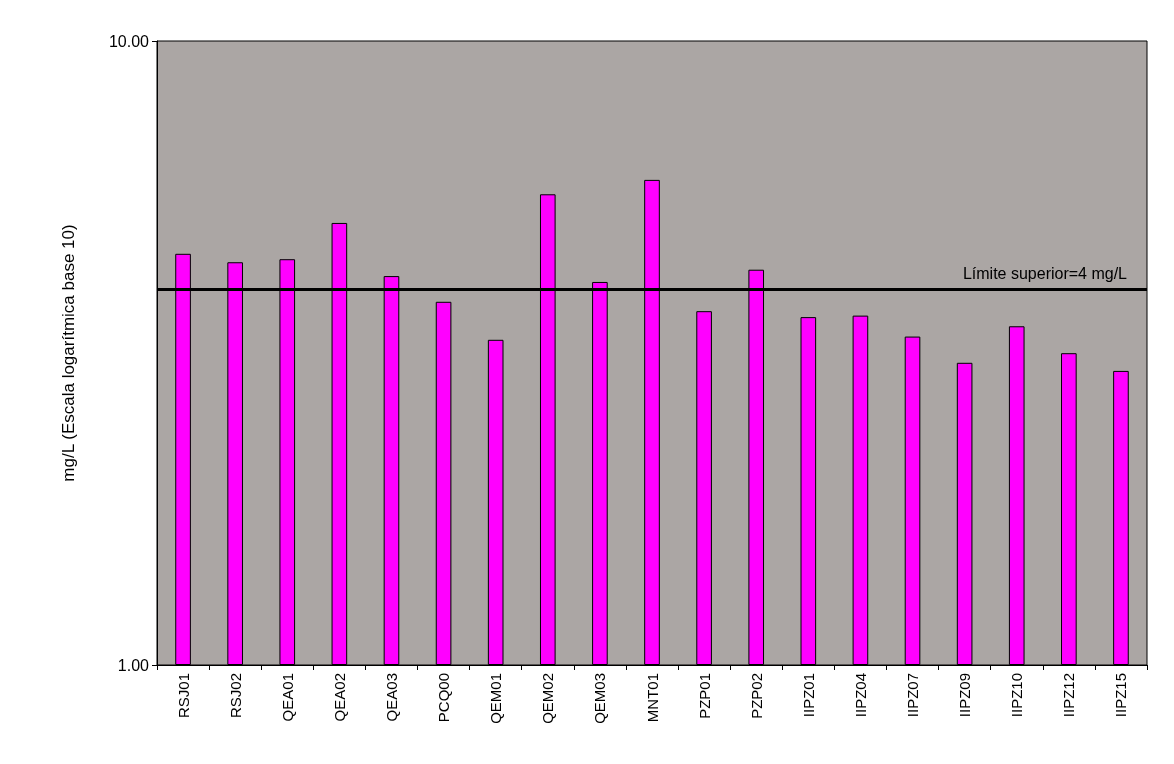 The image size is (1174, 764). What do you see at coordinates (808, 695) in the screenshot?
I see `x-tick-label: IIPZ01` at bounding box center [808, 695].